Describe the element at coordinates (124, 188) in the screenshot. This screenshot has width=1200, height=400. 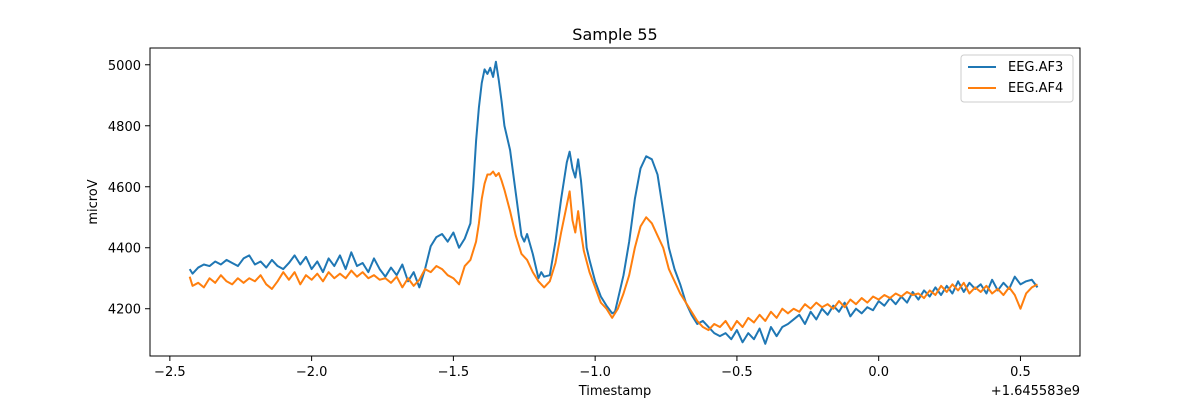
I see `y-tick-label: 4600` at that location.